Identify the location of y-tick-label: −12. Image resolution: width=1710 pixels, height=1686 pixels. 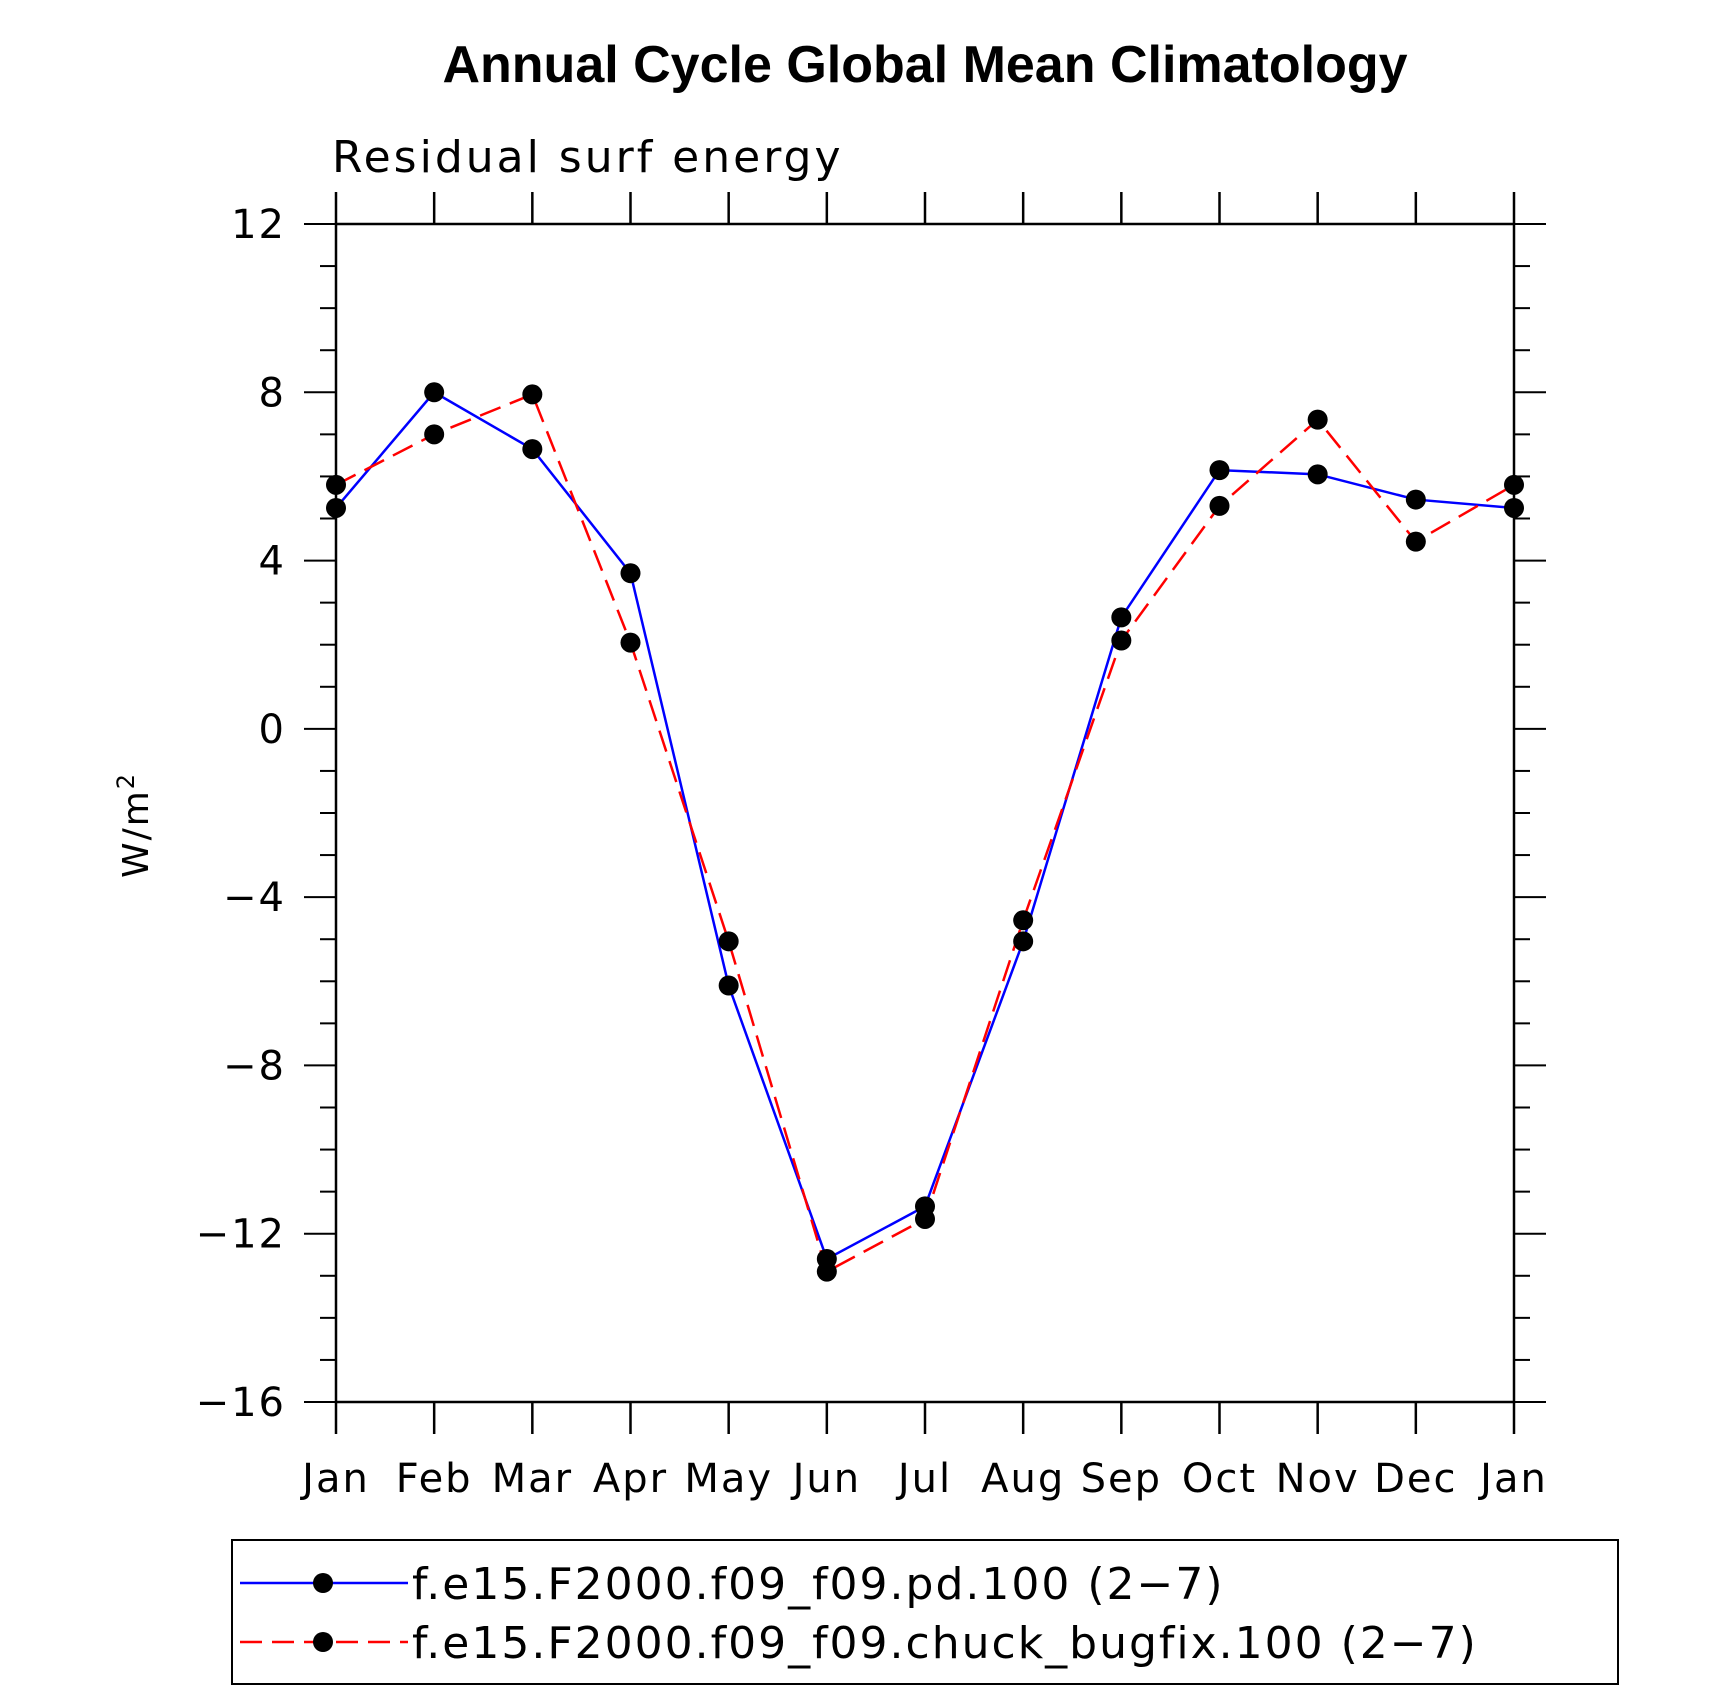
(241, 1235).